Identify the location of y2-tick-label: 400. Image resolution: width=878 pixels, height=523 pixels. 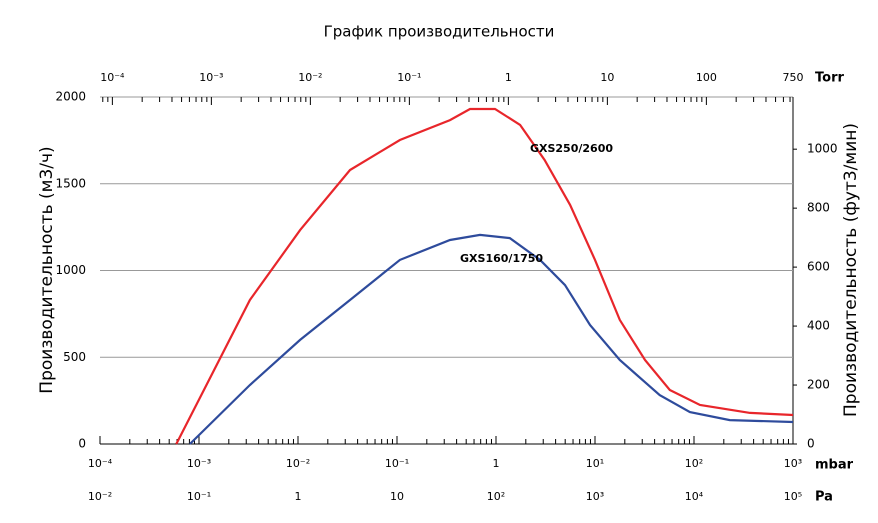
(818, 326).